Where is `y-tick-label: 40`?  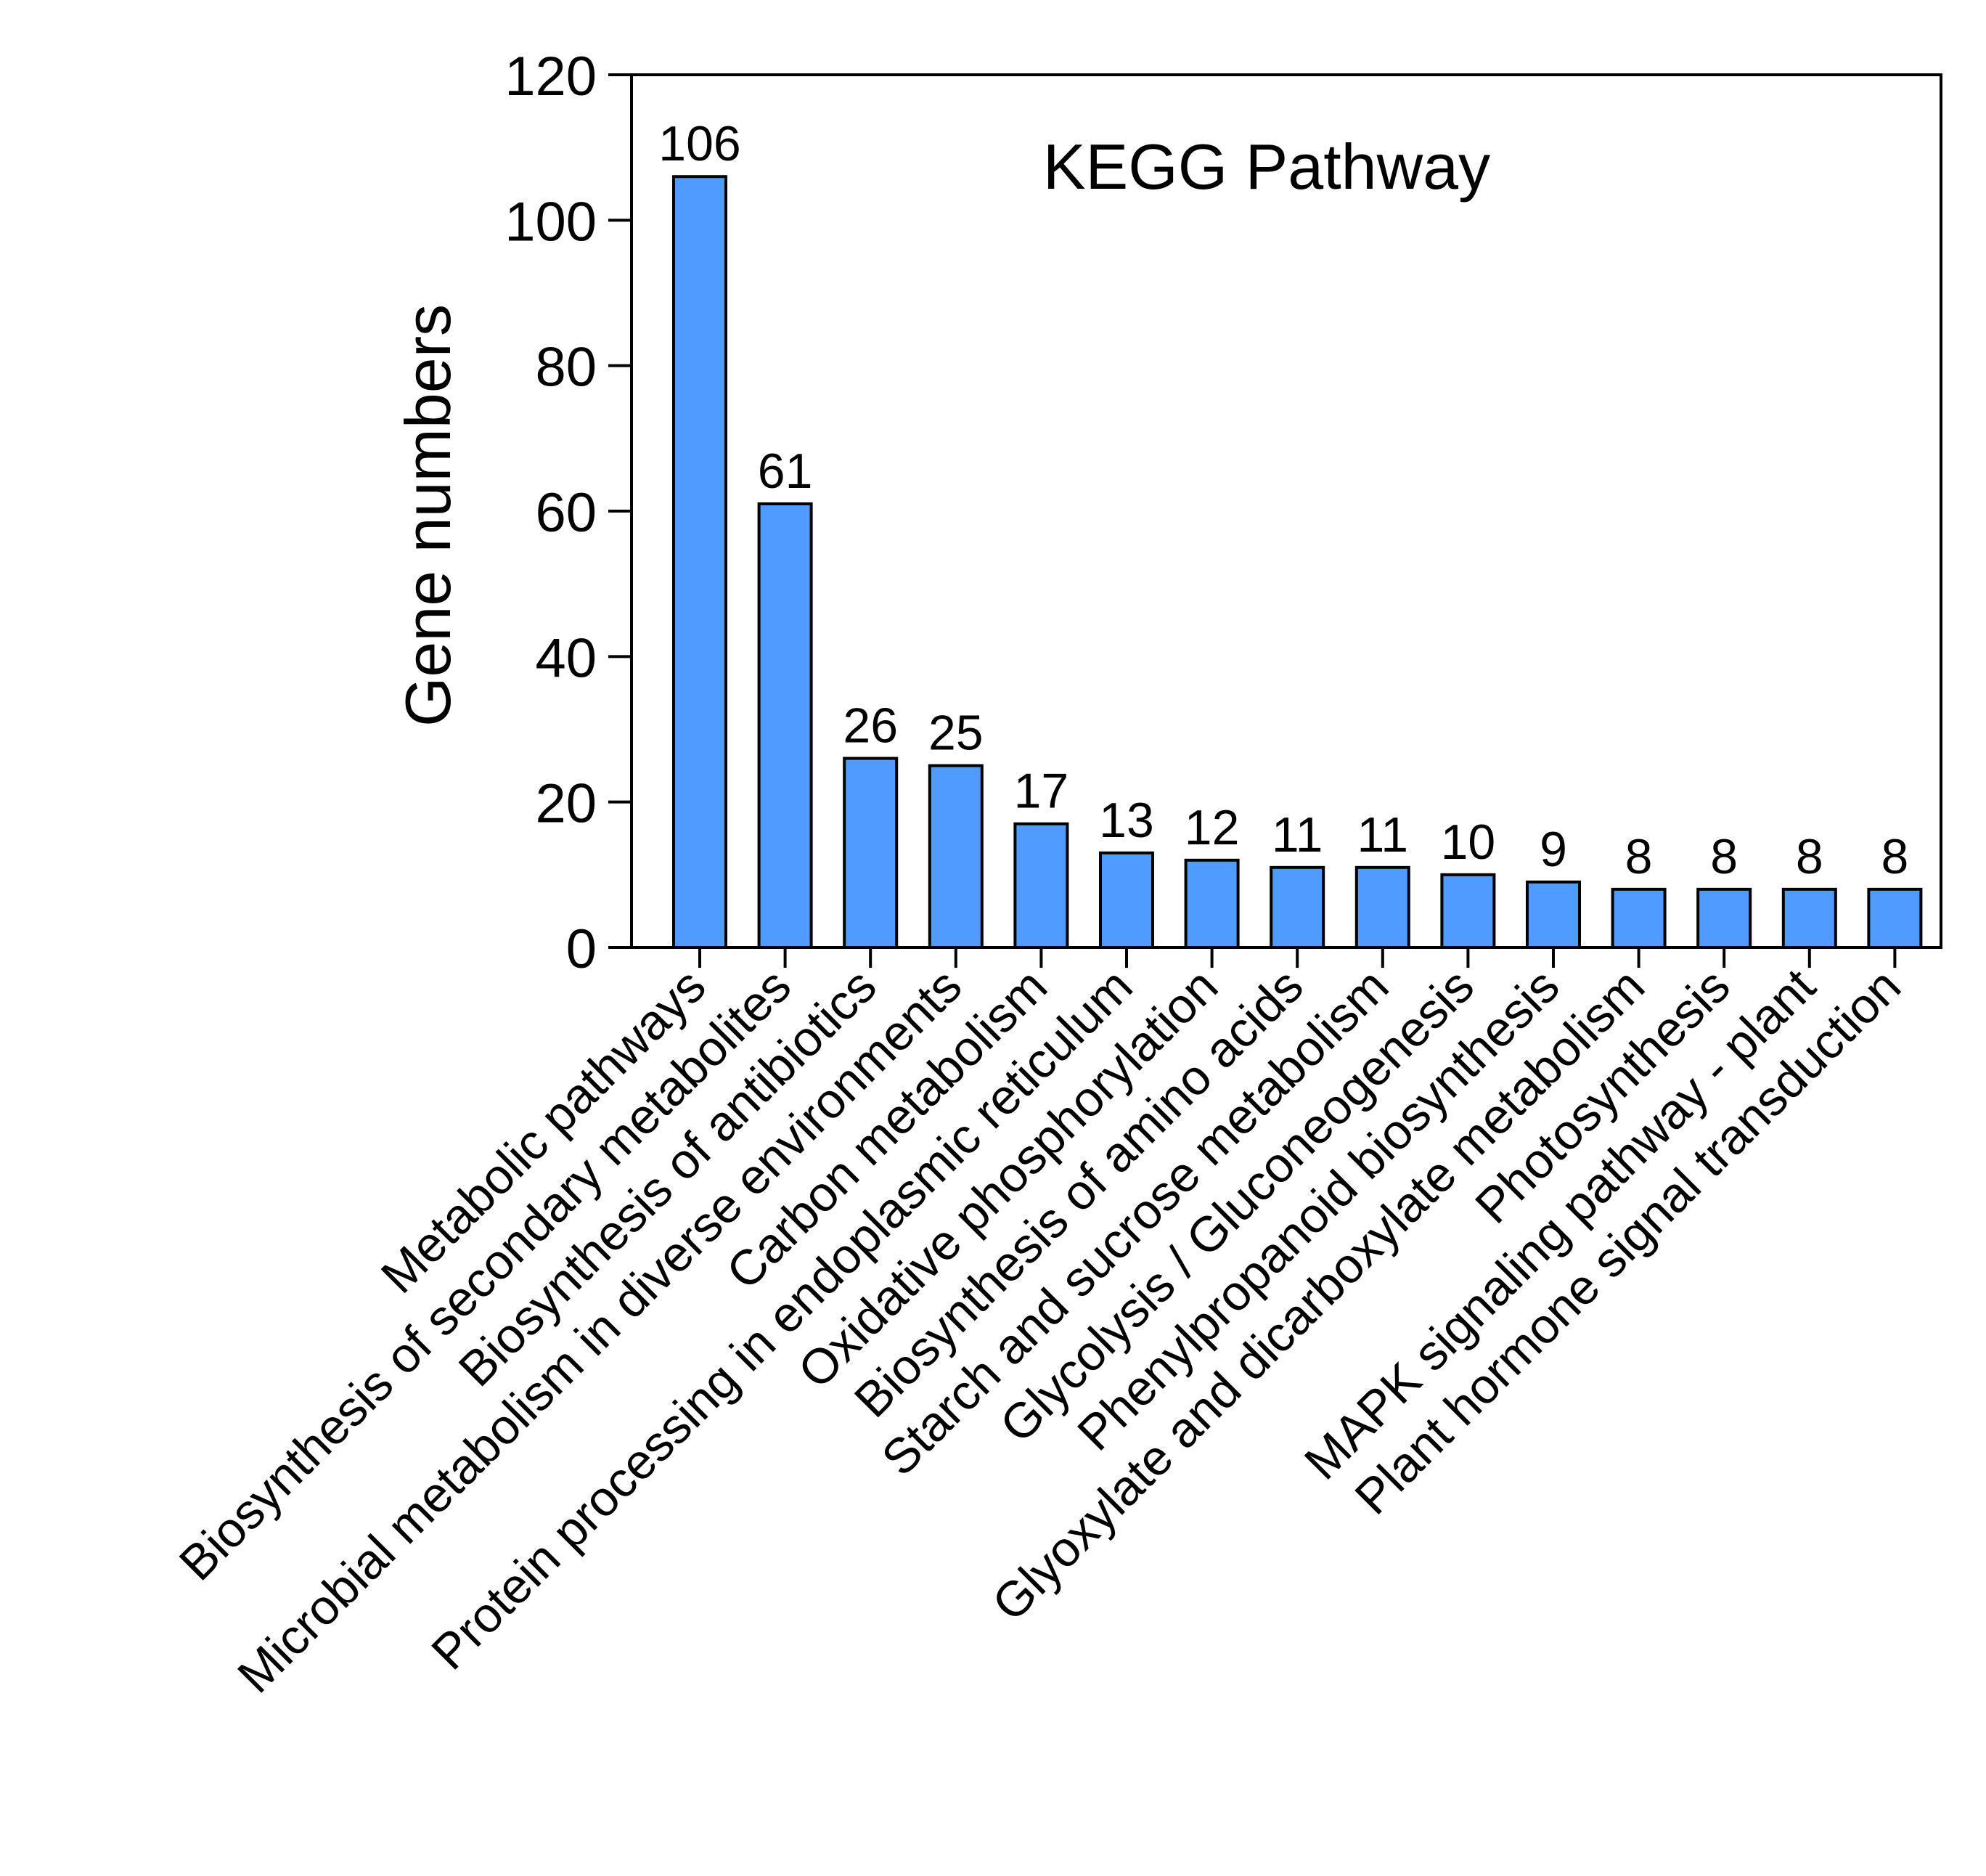
y-tick-label: 40 is located at coordinates (566, 658).